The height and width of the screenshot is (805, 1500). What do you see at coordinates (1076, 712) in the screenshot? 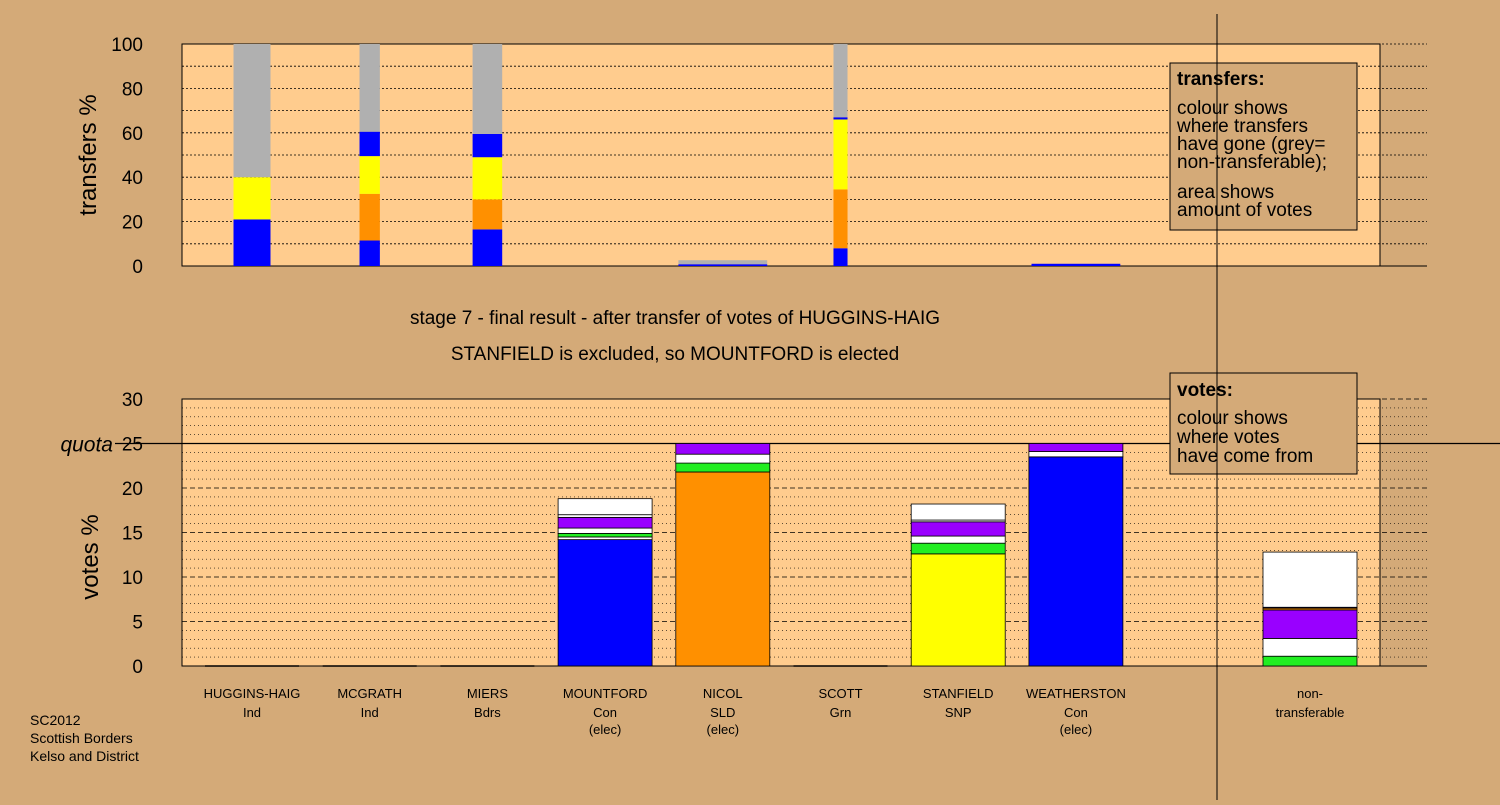
I see `candidate-party-label: Con` at bounding box center [1076, 712].